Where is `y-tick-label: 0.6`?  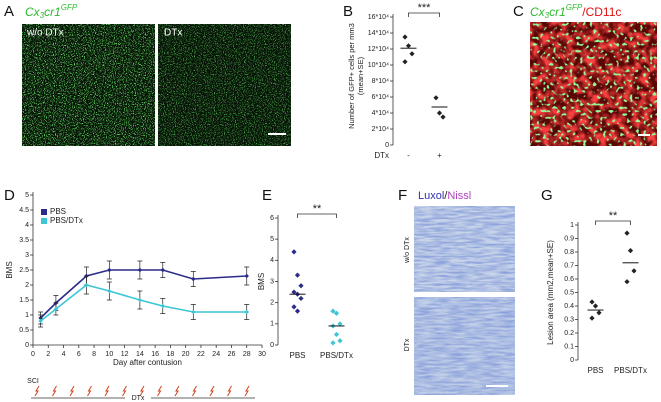
y-tick-label: 0.6 is located at coordinates (569, 279).